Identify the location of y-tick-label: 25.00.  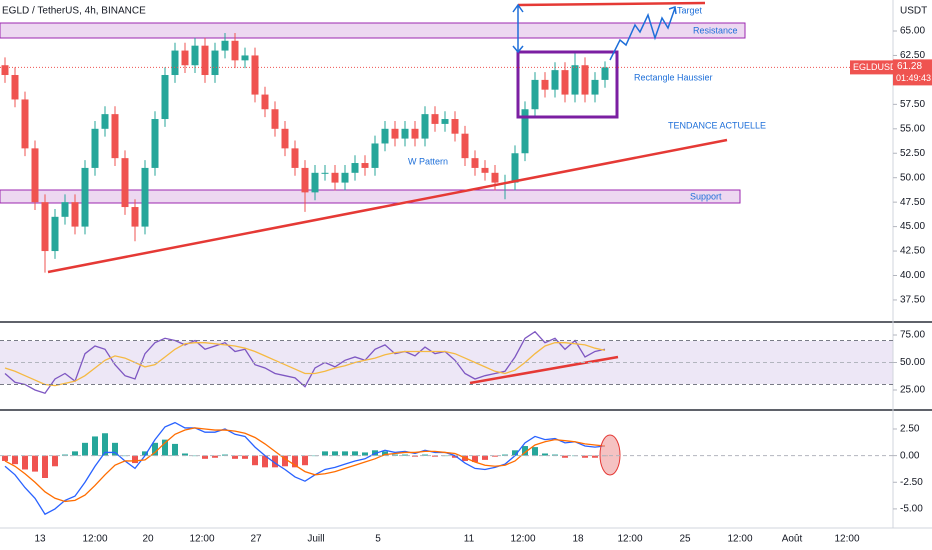
(912, 390).